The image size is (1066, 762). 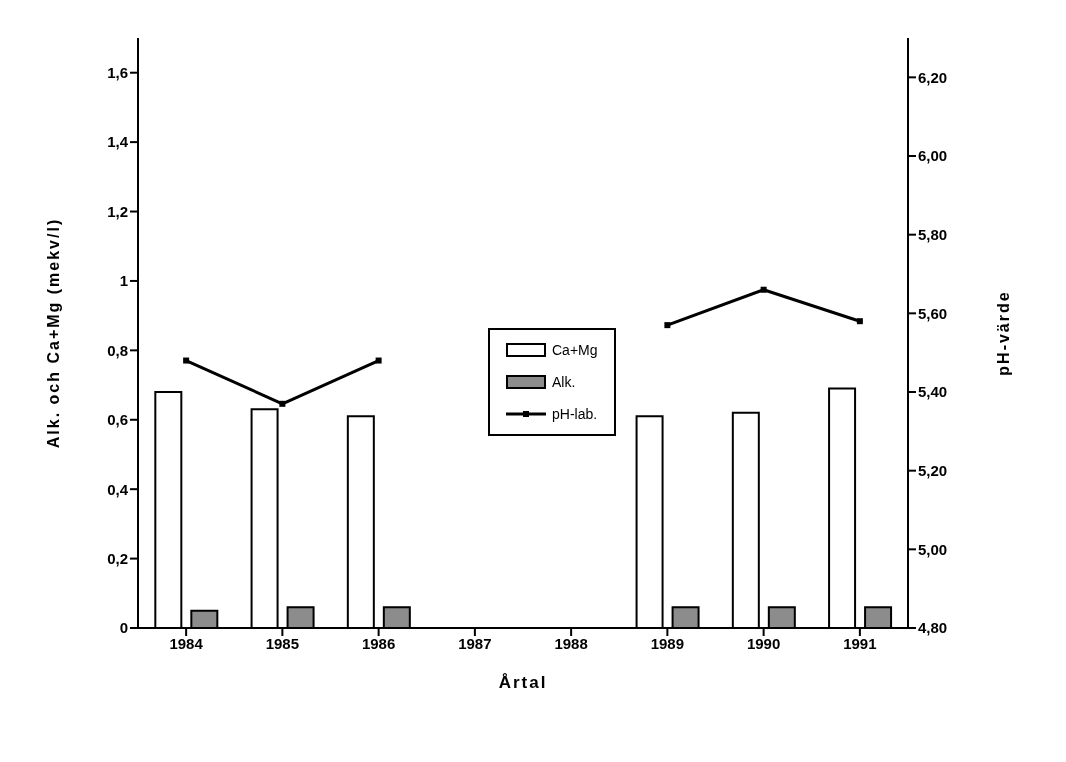 I want to click on x-tick-label: 1986, so click(x=378, y=643).